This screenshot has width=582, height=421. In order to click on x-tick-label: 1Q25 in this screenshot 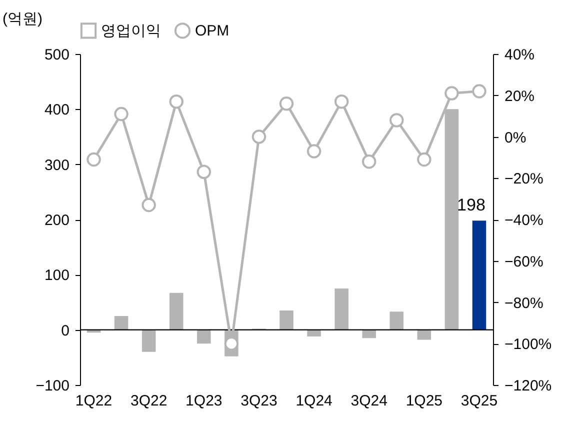, I will do `click(424, 401)`.